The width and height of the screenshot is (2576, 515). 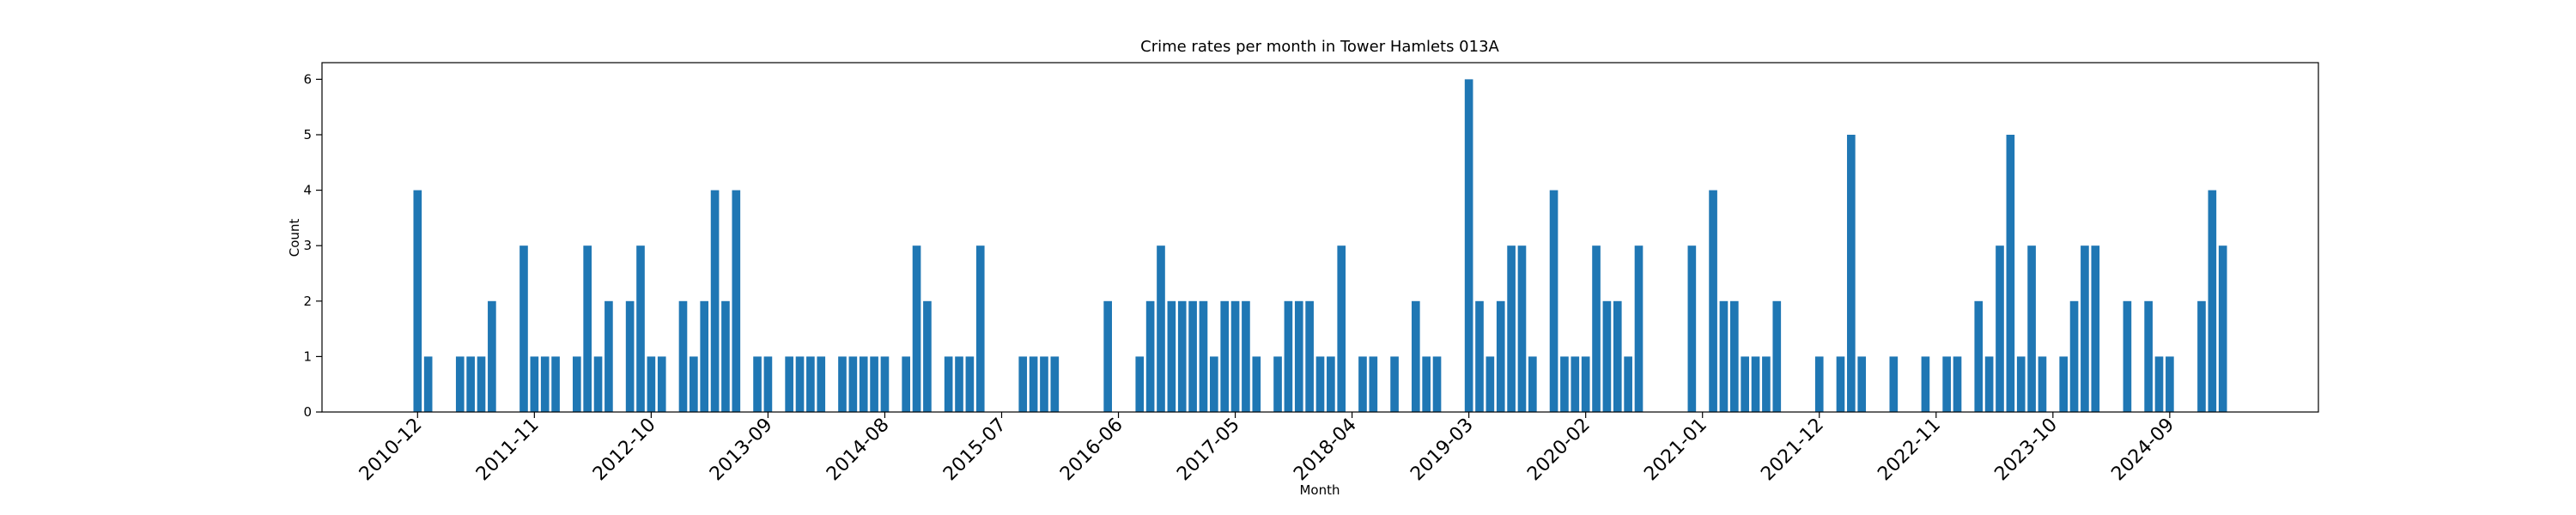 I want to click on x-tick-label: 2012-10, so click(x=625, y=450).